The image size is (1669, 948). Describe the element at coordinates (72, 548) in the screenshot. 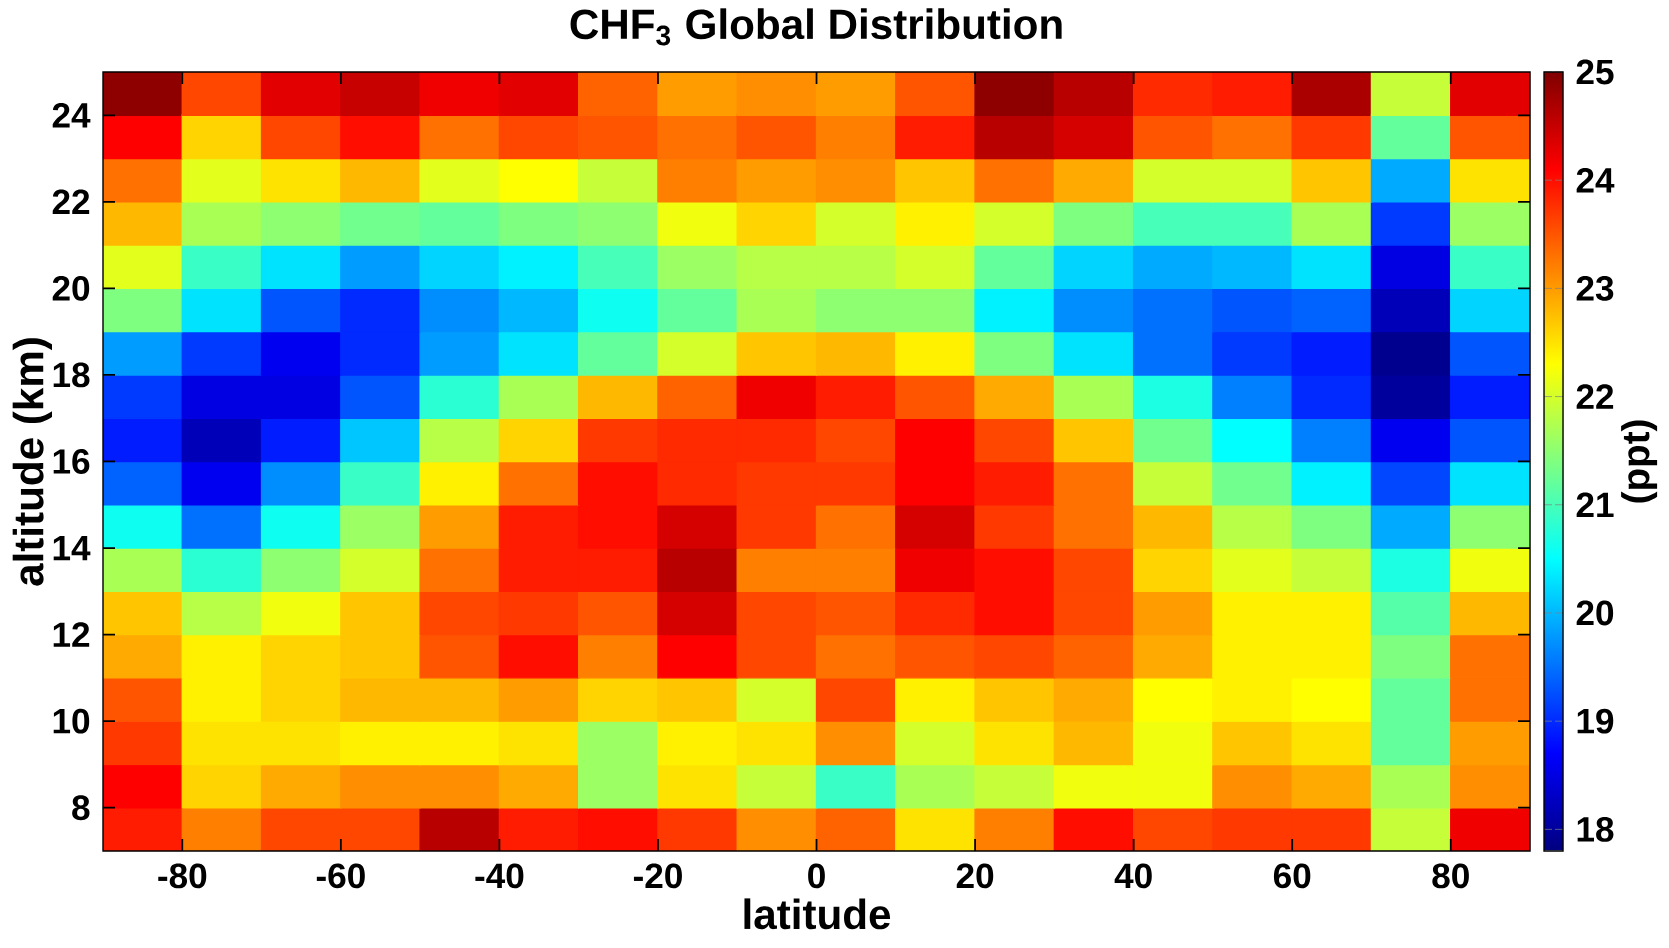

I see `y-tick-label: 14` at that location.